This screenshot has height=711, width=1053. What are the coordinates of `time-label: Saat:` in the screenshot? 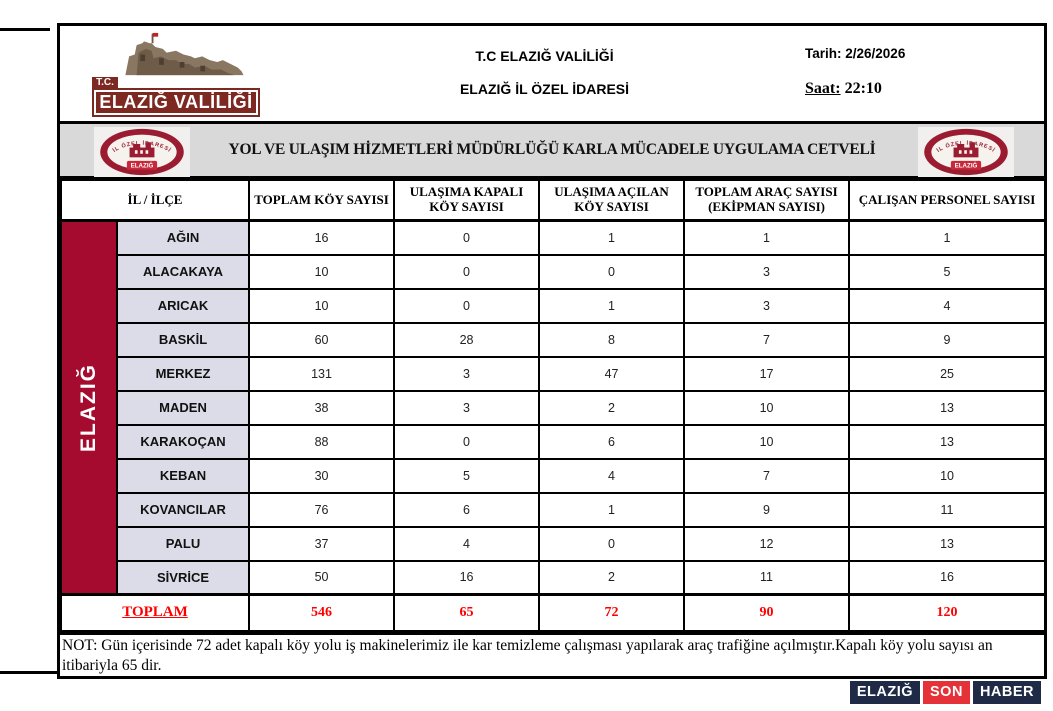 It's located at (823, 88).